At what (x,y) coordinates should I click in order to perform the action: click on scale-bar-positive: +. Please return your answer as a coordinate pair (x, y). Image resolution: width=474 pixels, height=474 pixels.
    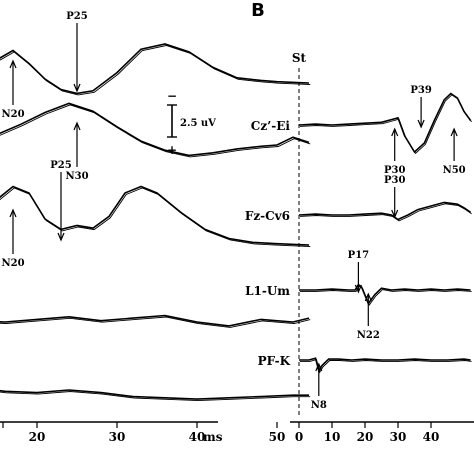
    Looking at the image, I should click on (172, 150).